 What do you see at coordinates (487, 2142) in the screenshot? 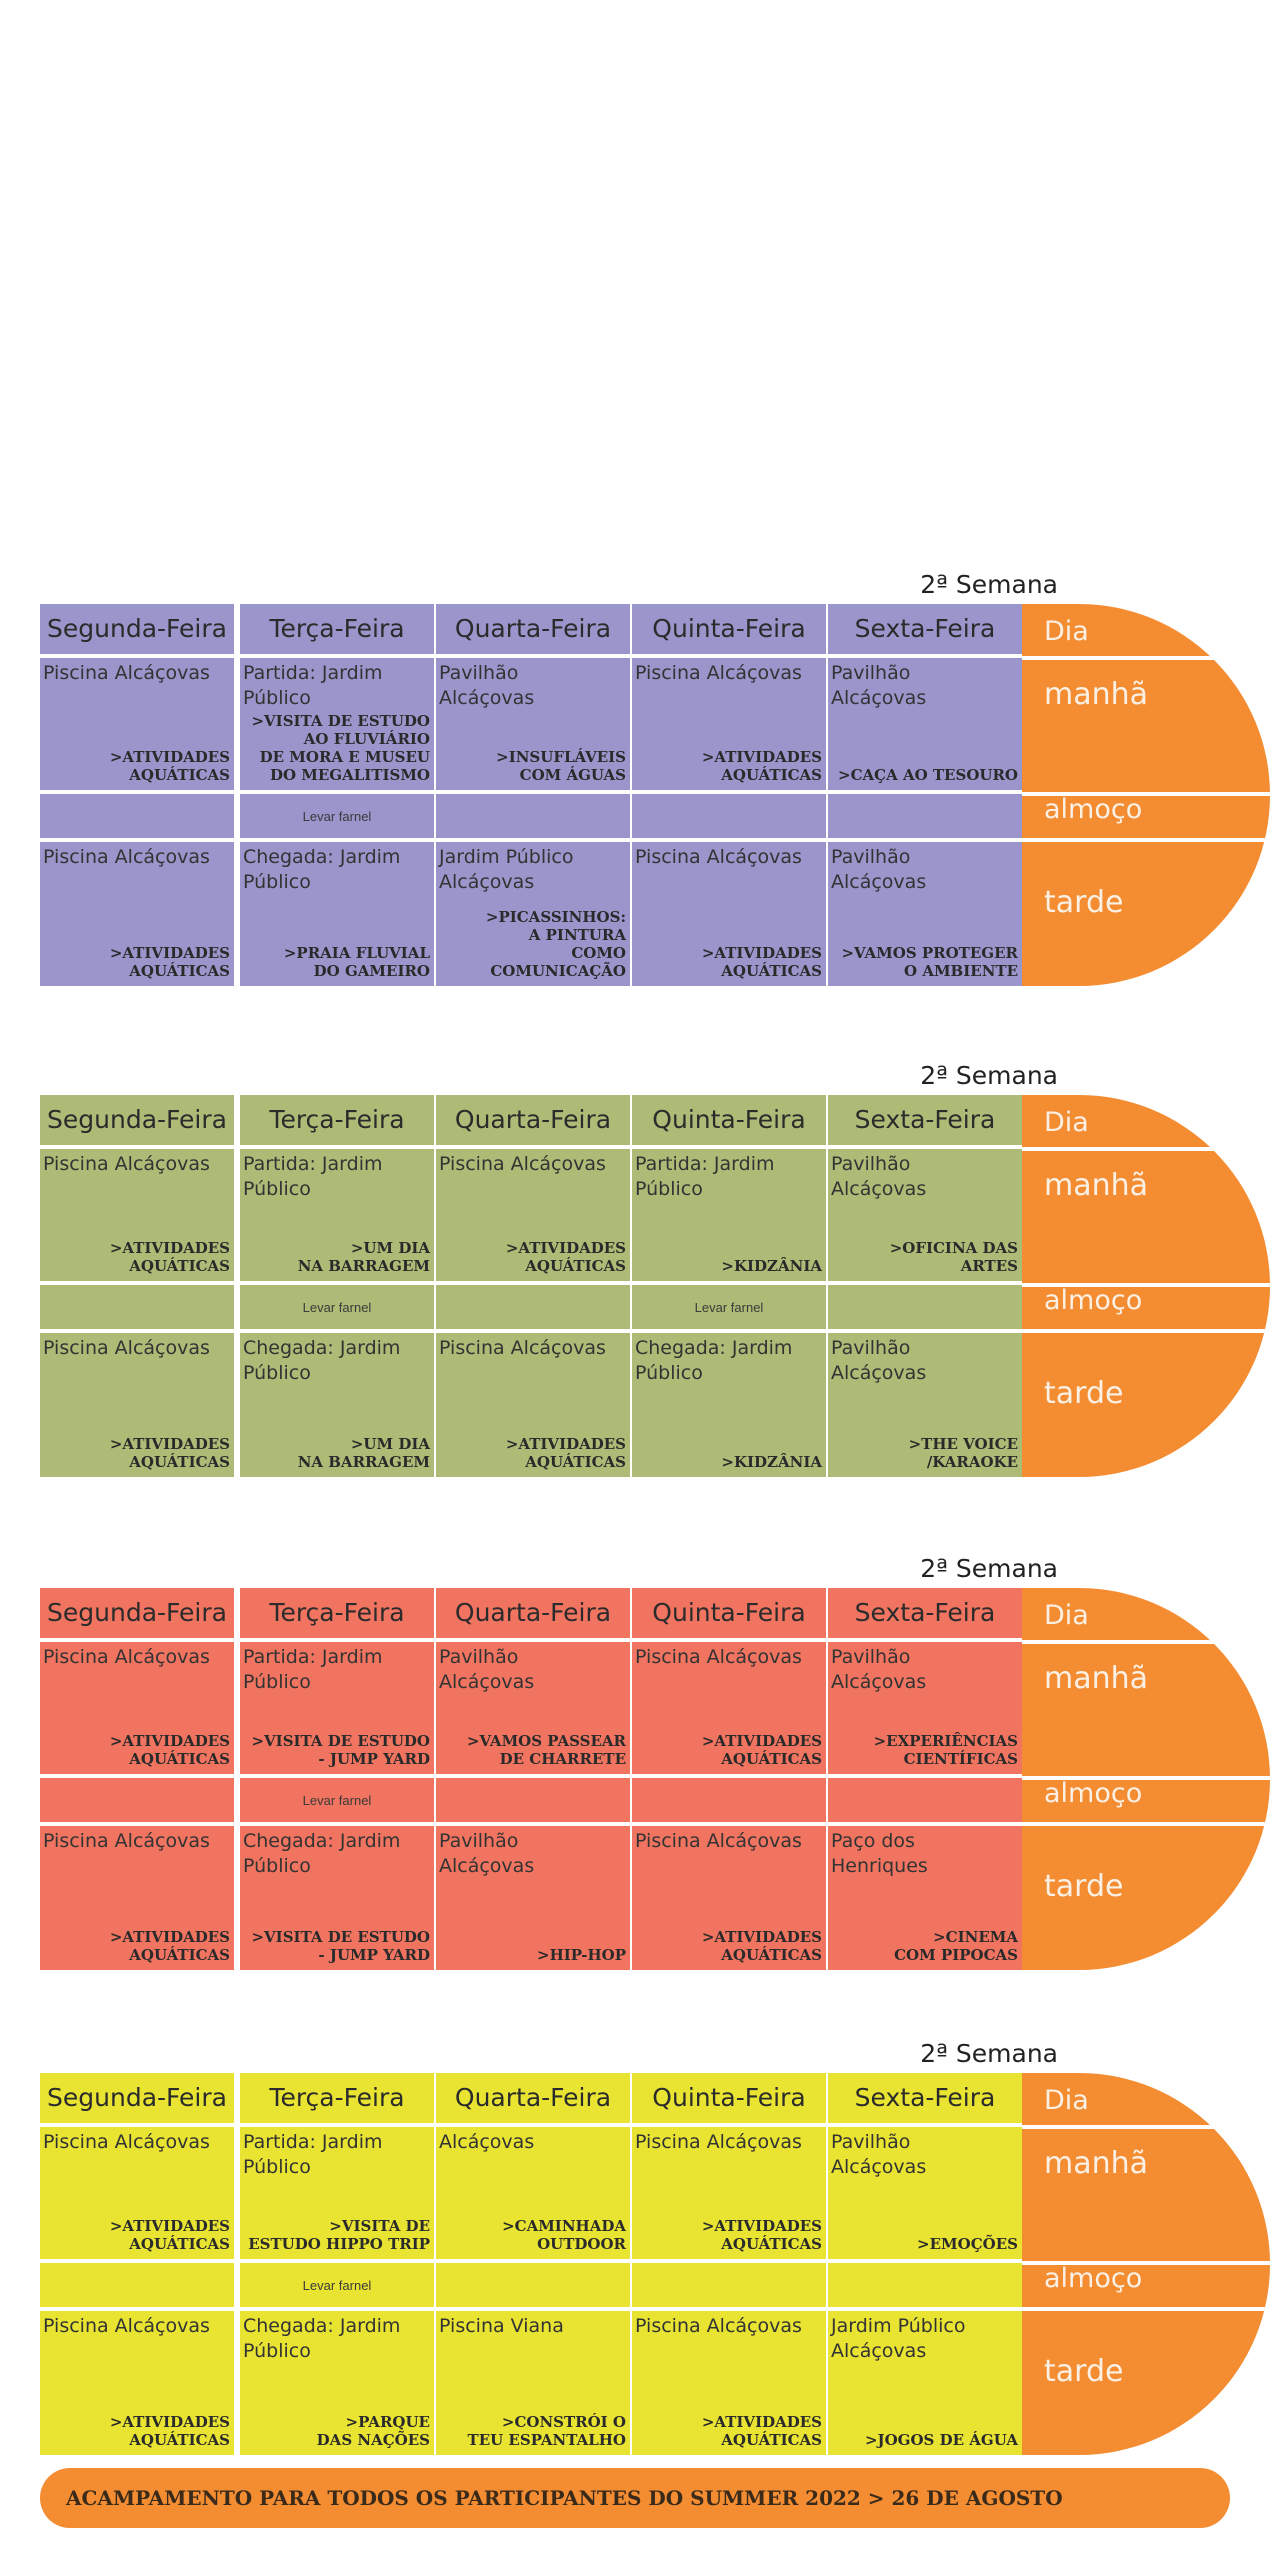
I see `location-text: Alcáçovas` at bounding box center [487, 2142].